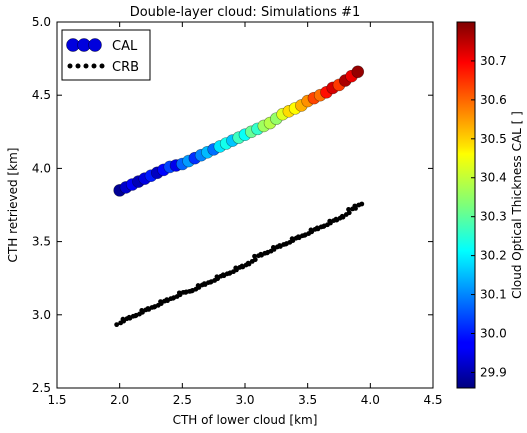  I want to click on legend-label-crb: CRB, so click(125, 67).